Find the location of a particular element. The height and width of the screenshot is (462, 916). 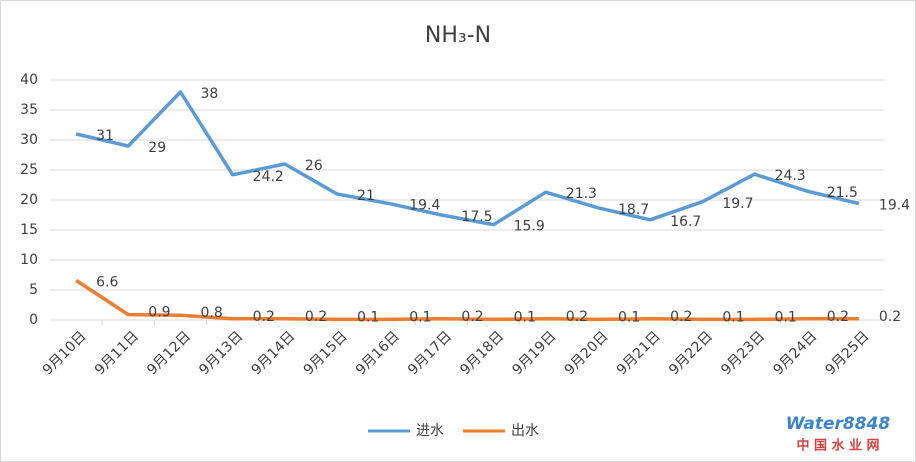

data-label: 0.8 is located at coordinates (211, 313).